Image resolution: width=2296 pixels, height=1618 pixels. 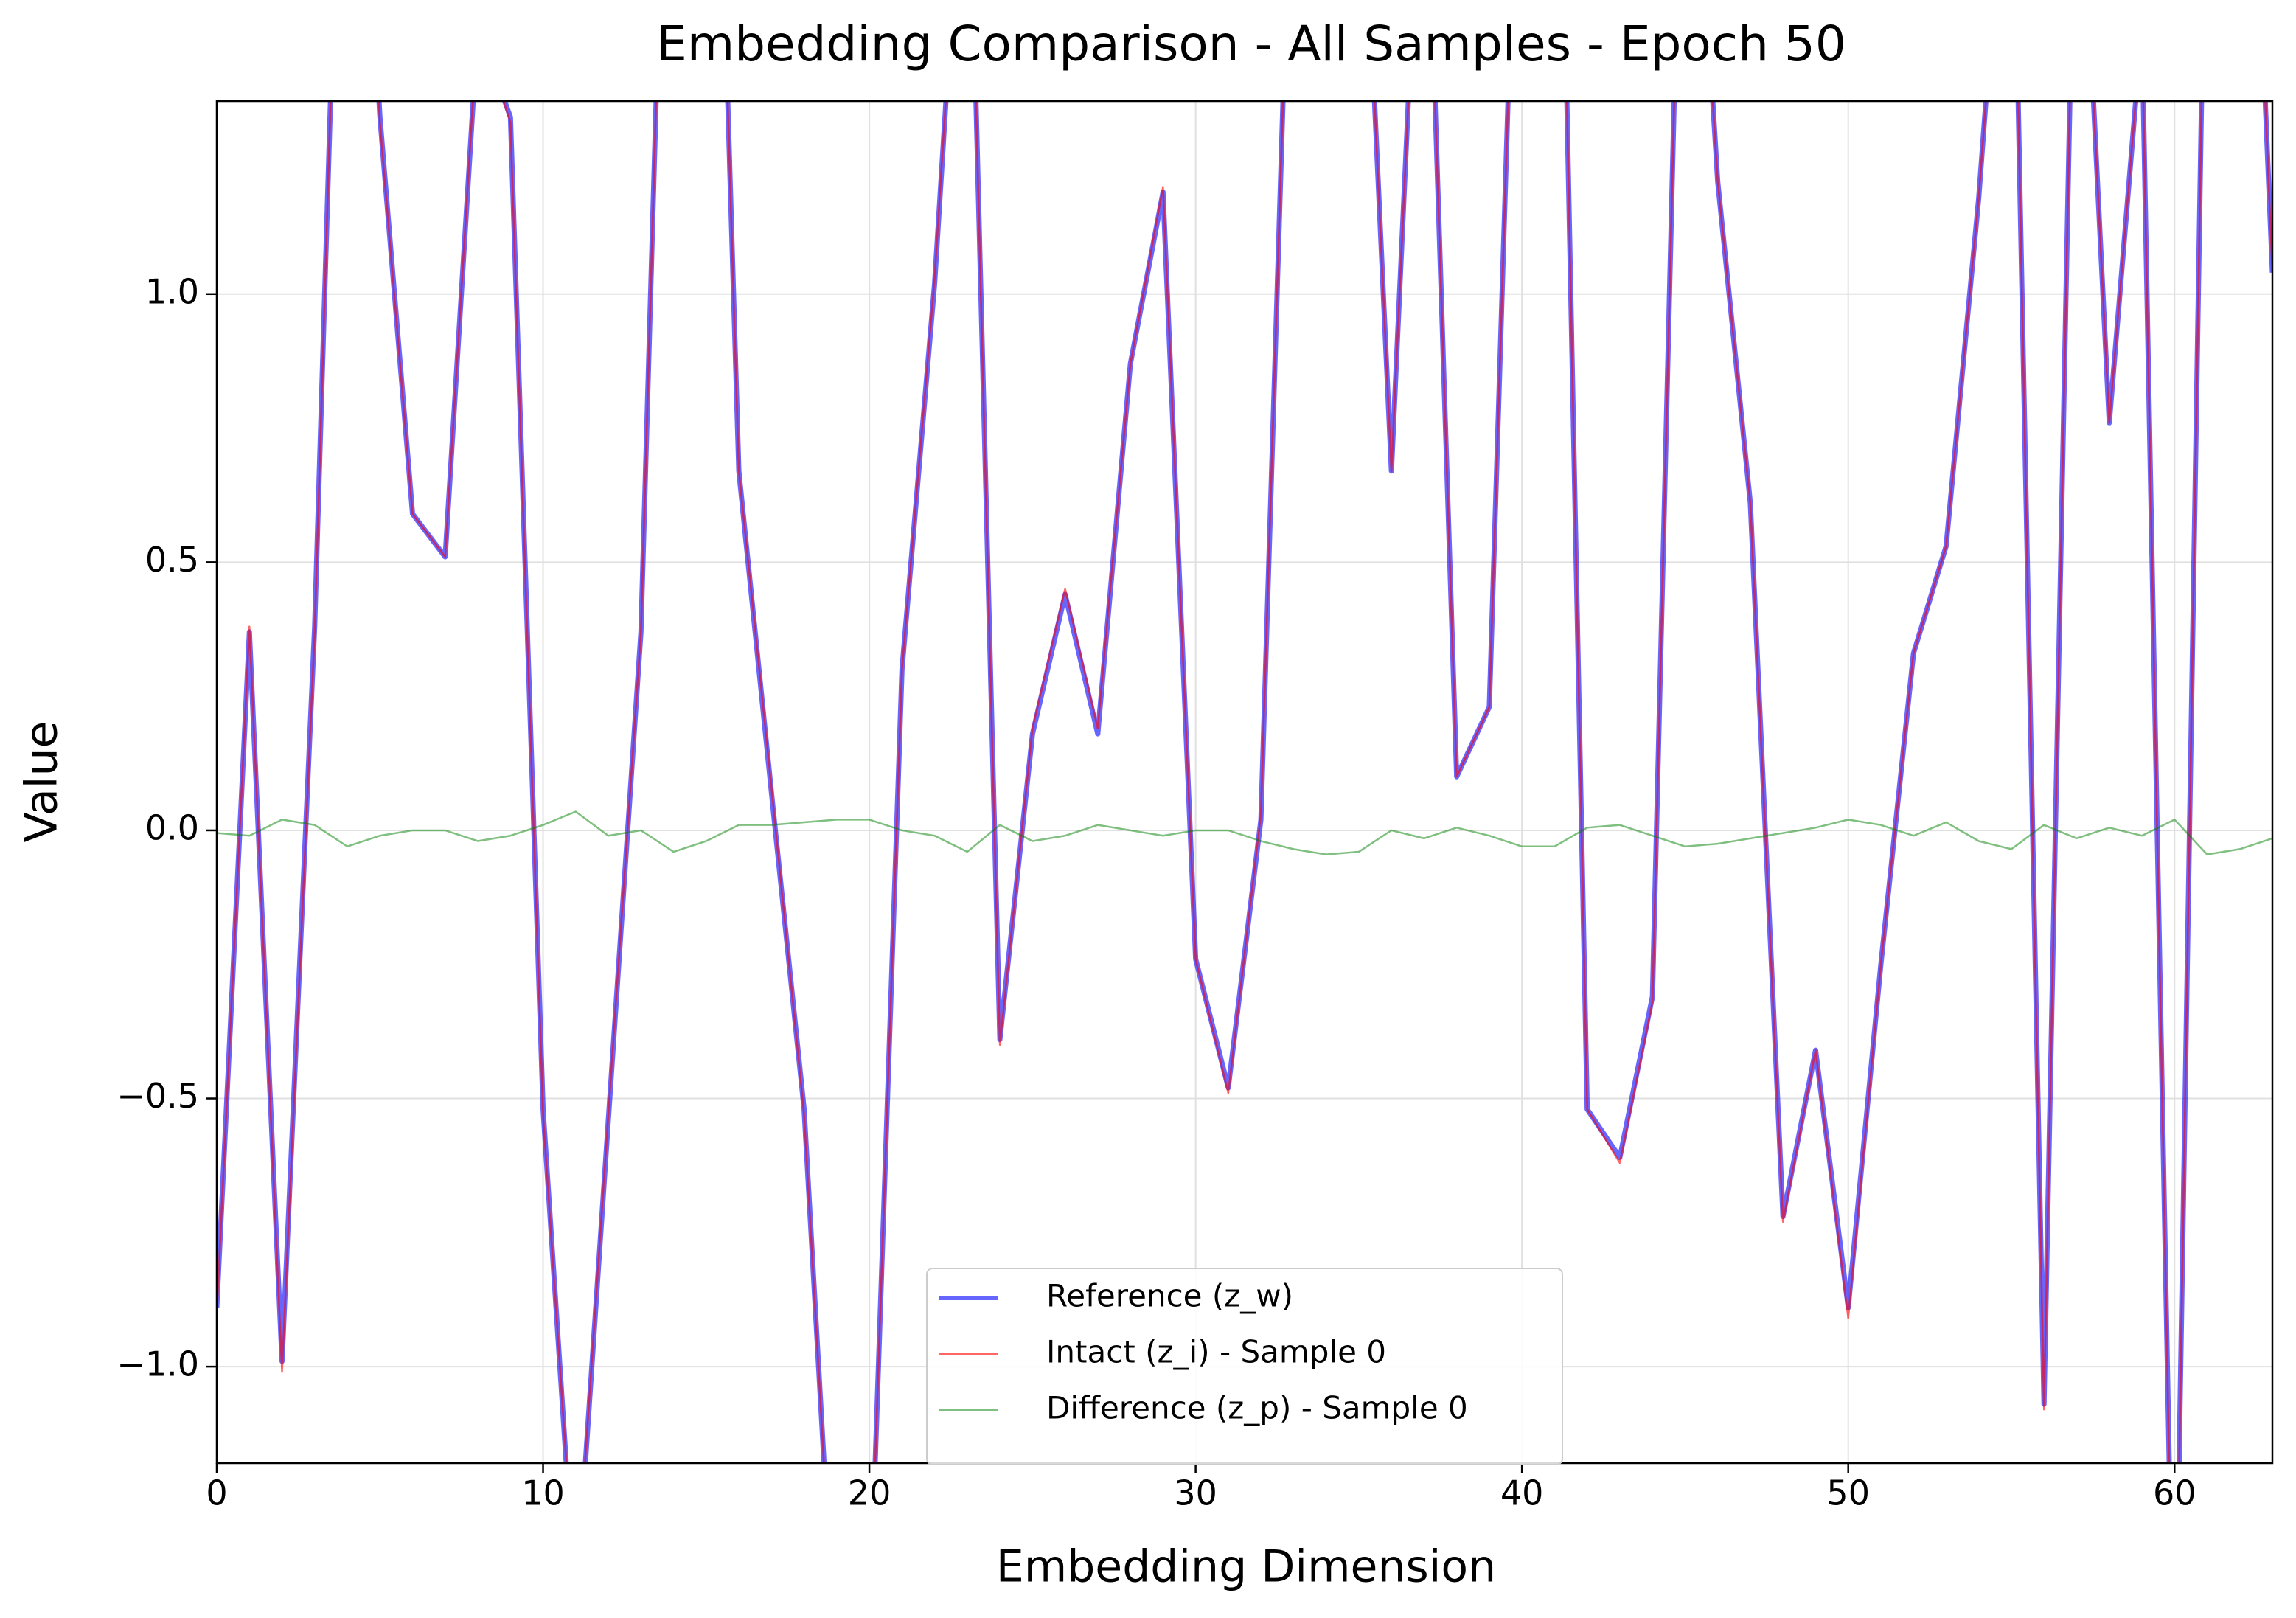 I want to click on y-tick-label: 0.0, so click(x=172, y=828).